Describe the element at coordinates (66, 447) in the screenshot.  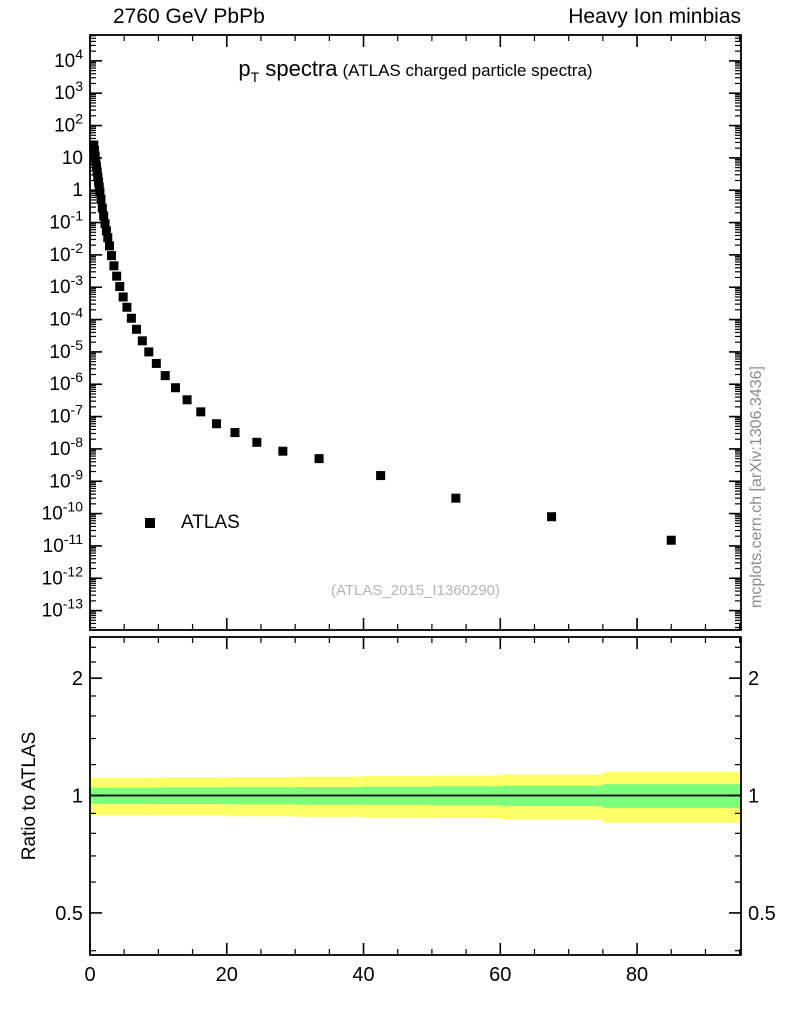
I see `y-tick-label: 10⁻⁸` at that location.